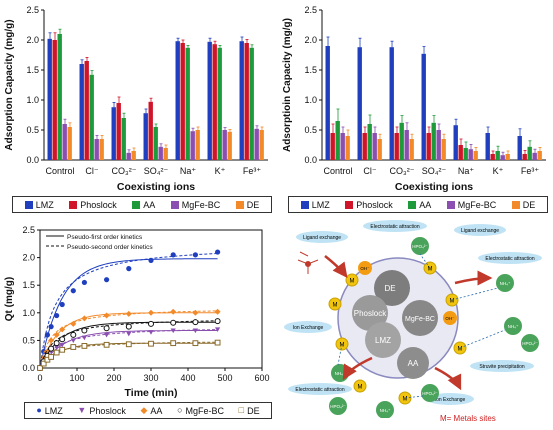 This screenshot has width=553, height=430. Describe the element at coordinates (502, 367) in the screenshot. I see `mechanism-label: Struvite precipitation` at that location.